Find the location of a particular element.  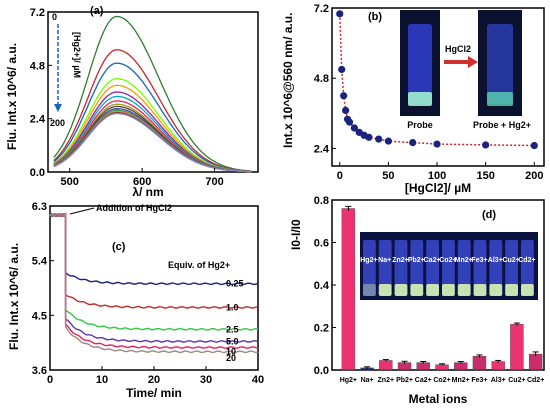

panel-c-series-label: 20 is located at coordinates (231, 358).